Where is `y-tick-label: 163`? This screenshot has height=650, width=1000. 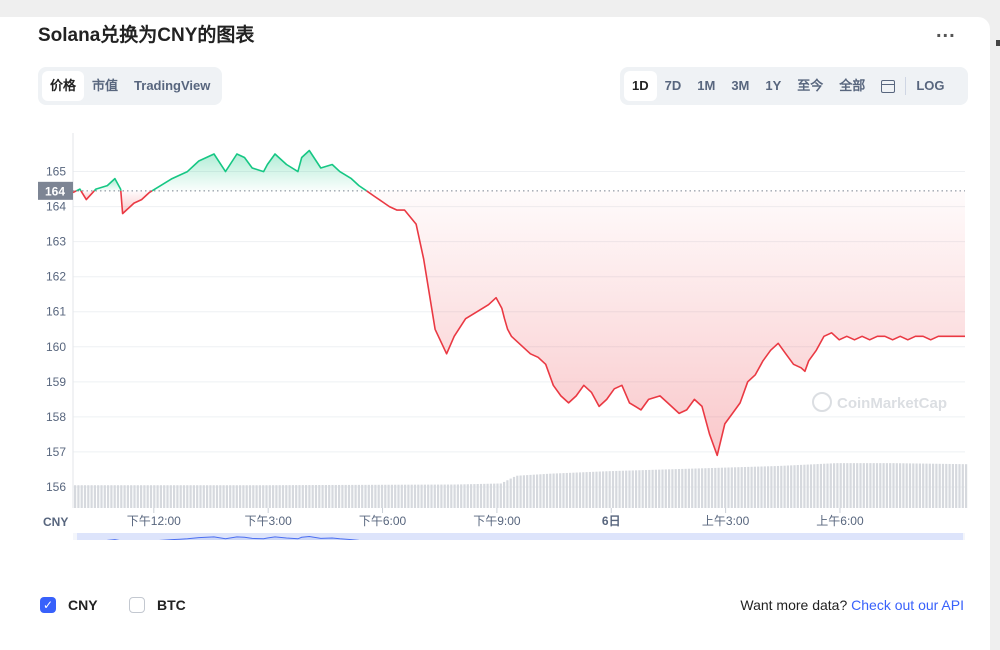 y-tick-label: 163 is located at coordinates (56, 242).